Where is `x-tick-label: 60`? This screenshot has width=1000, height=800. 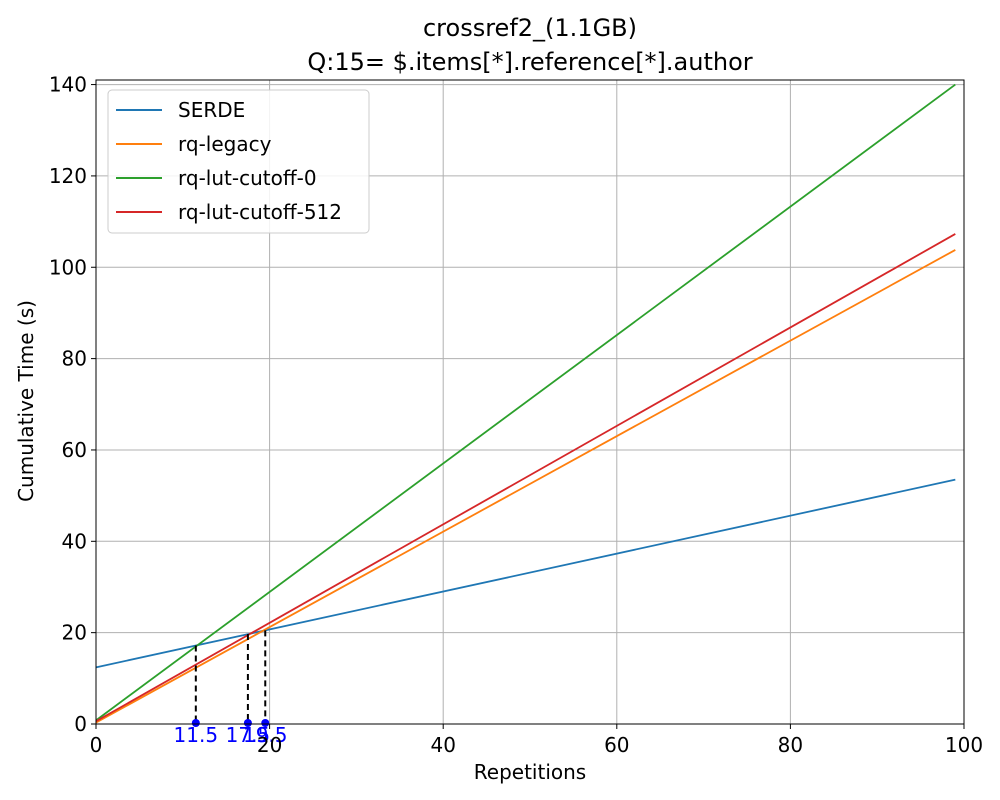 x-tick-label: 60 is located at coordinates (616, 745).